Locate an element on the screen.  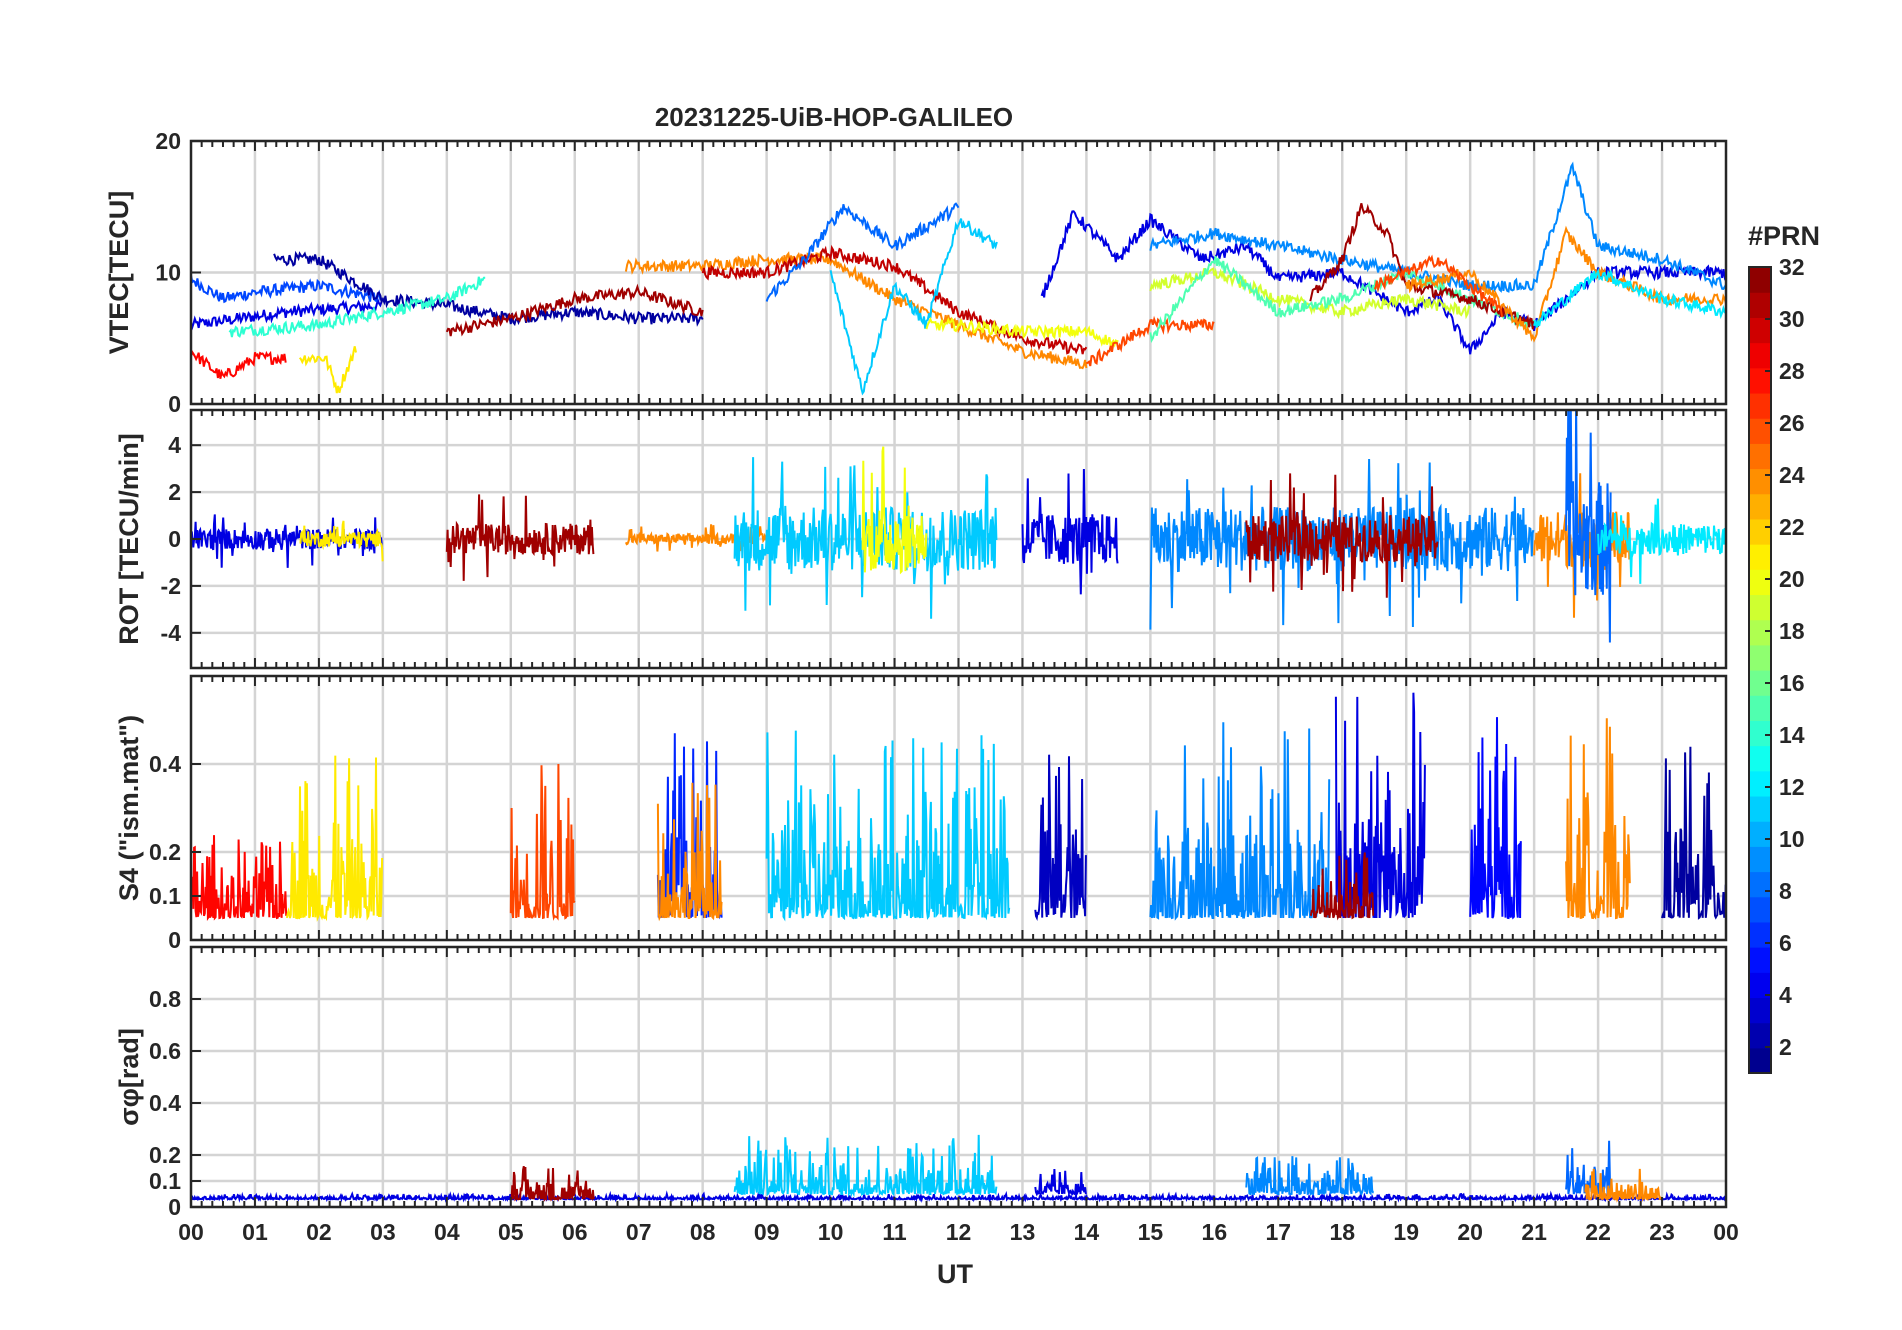
colorbar-tick-label: 12 is located at coordinates (1792, 787).